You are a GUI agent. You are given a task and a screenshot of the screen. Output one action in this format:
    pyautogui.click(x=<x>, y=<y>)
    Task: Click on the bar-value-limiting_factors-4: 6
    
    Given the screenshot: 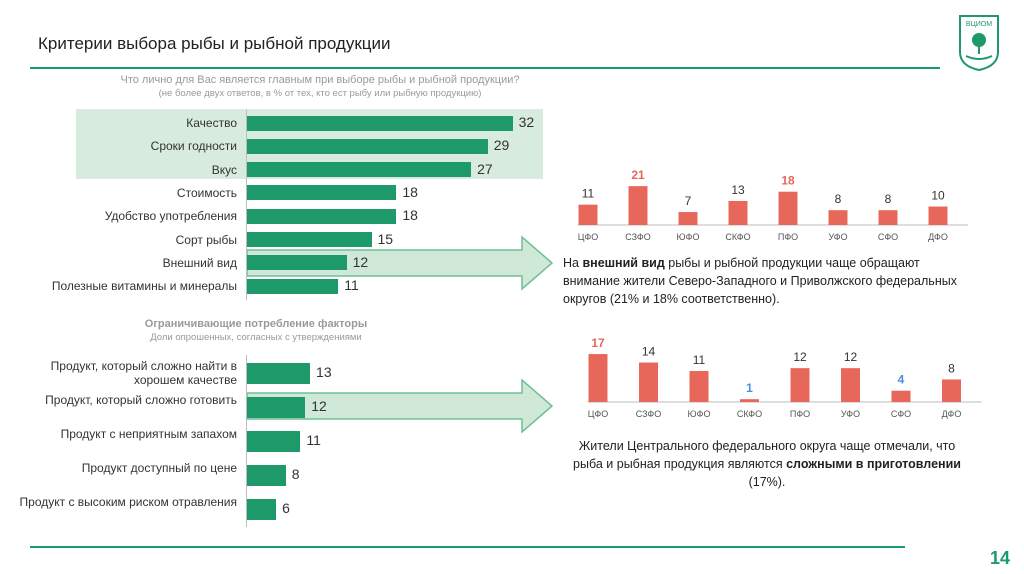 What is the action you would take?
    pyautogui.click(x=286, y=508)
    